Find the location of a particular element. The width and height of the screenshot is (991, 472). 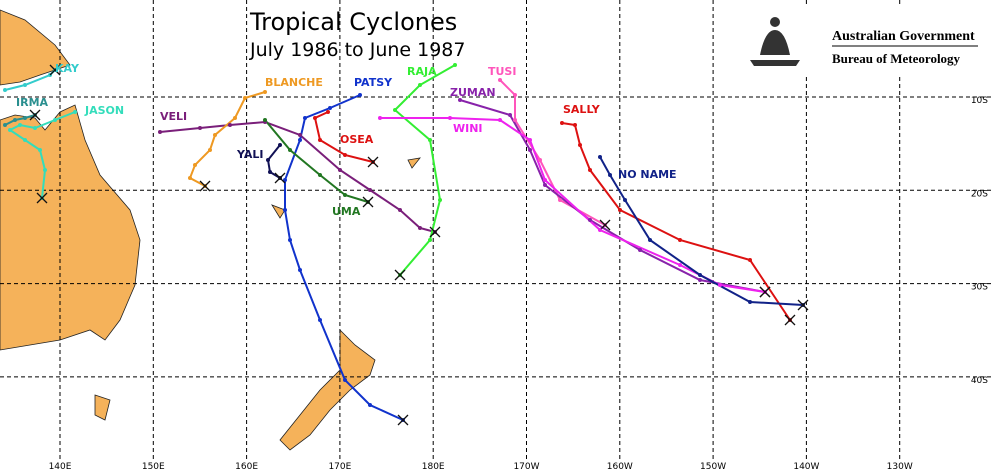

latitude-label: 40S is located at coordinates (979, 381).